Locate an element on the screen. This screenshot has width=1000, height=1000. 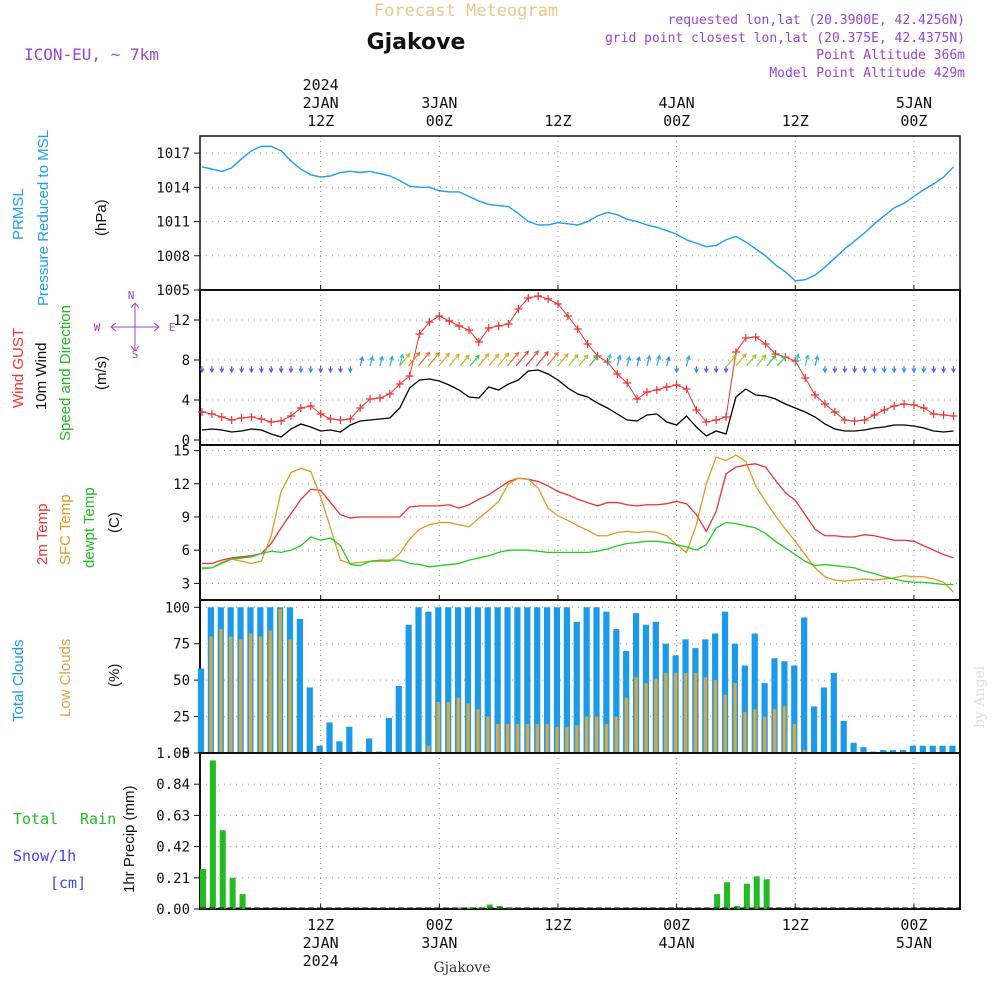
top-time-label: 00Z is located at coordinates (913, 121).